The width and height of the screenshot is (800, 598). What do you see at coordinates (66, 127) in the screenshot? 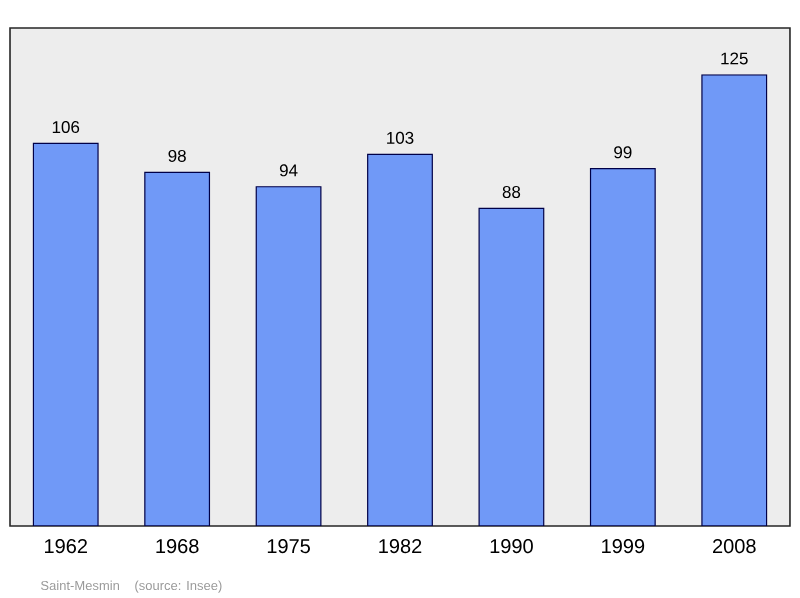
I see `data-label: 106` at bounding box center [66, 127].